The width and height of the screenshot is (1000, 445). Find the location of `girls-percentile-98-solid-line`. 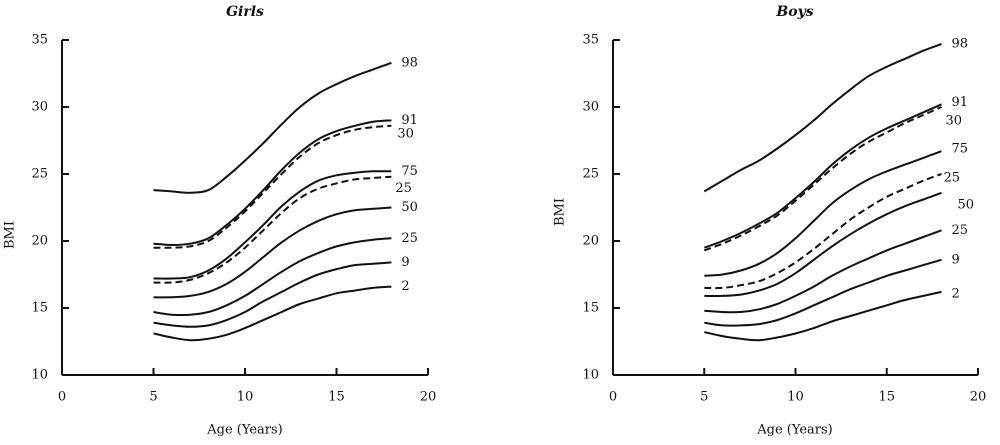

girls-percentile-98-solid-line is located at coordinates (272, 127).